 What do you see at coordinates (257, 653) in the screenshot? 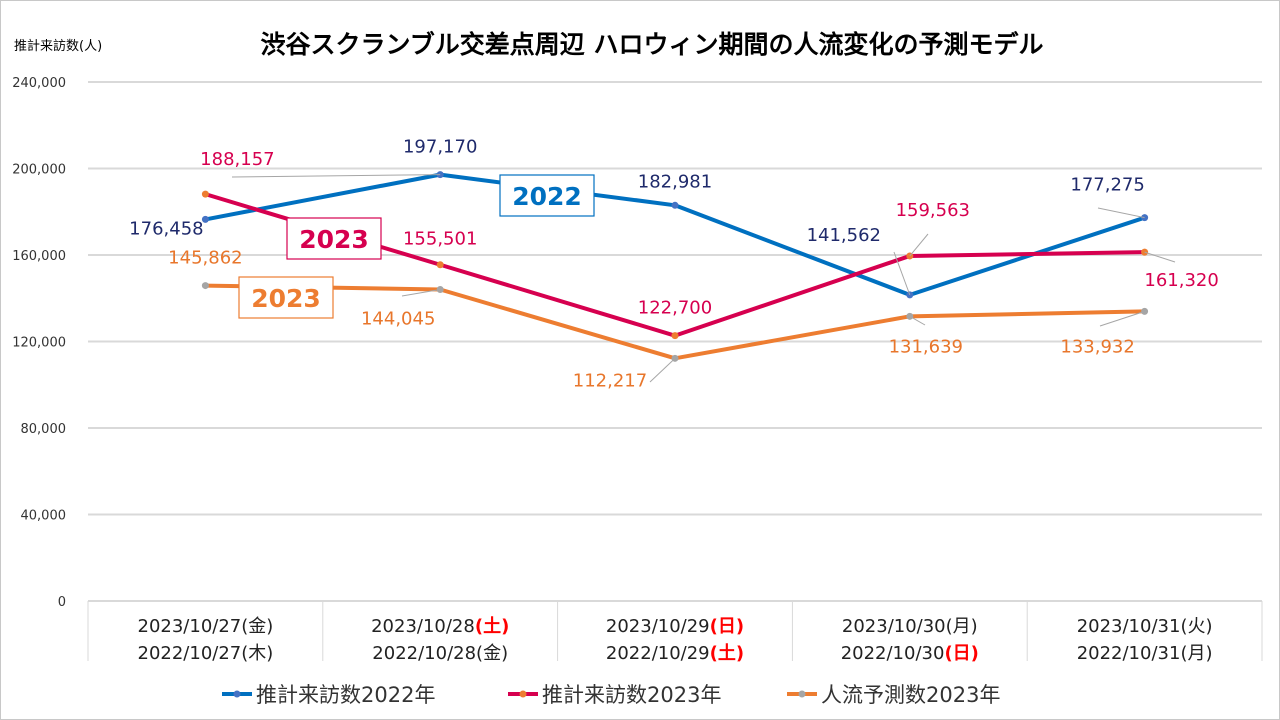
I see `x-tick-day: (木)` at bounding box center [257, 653].